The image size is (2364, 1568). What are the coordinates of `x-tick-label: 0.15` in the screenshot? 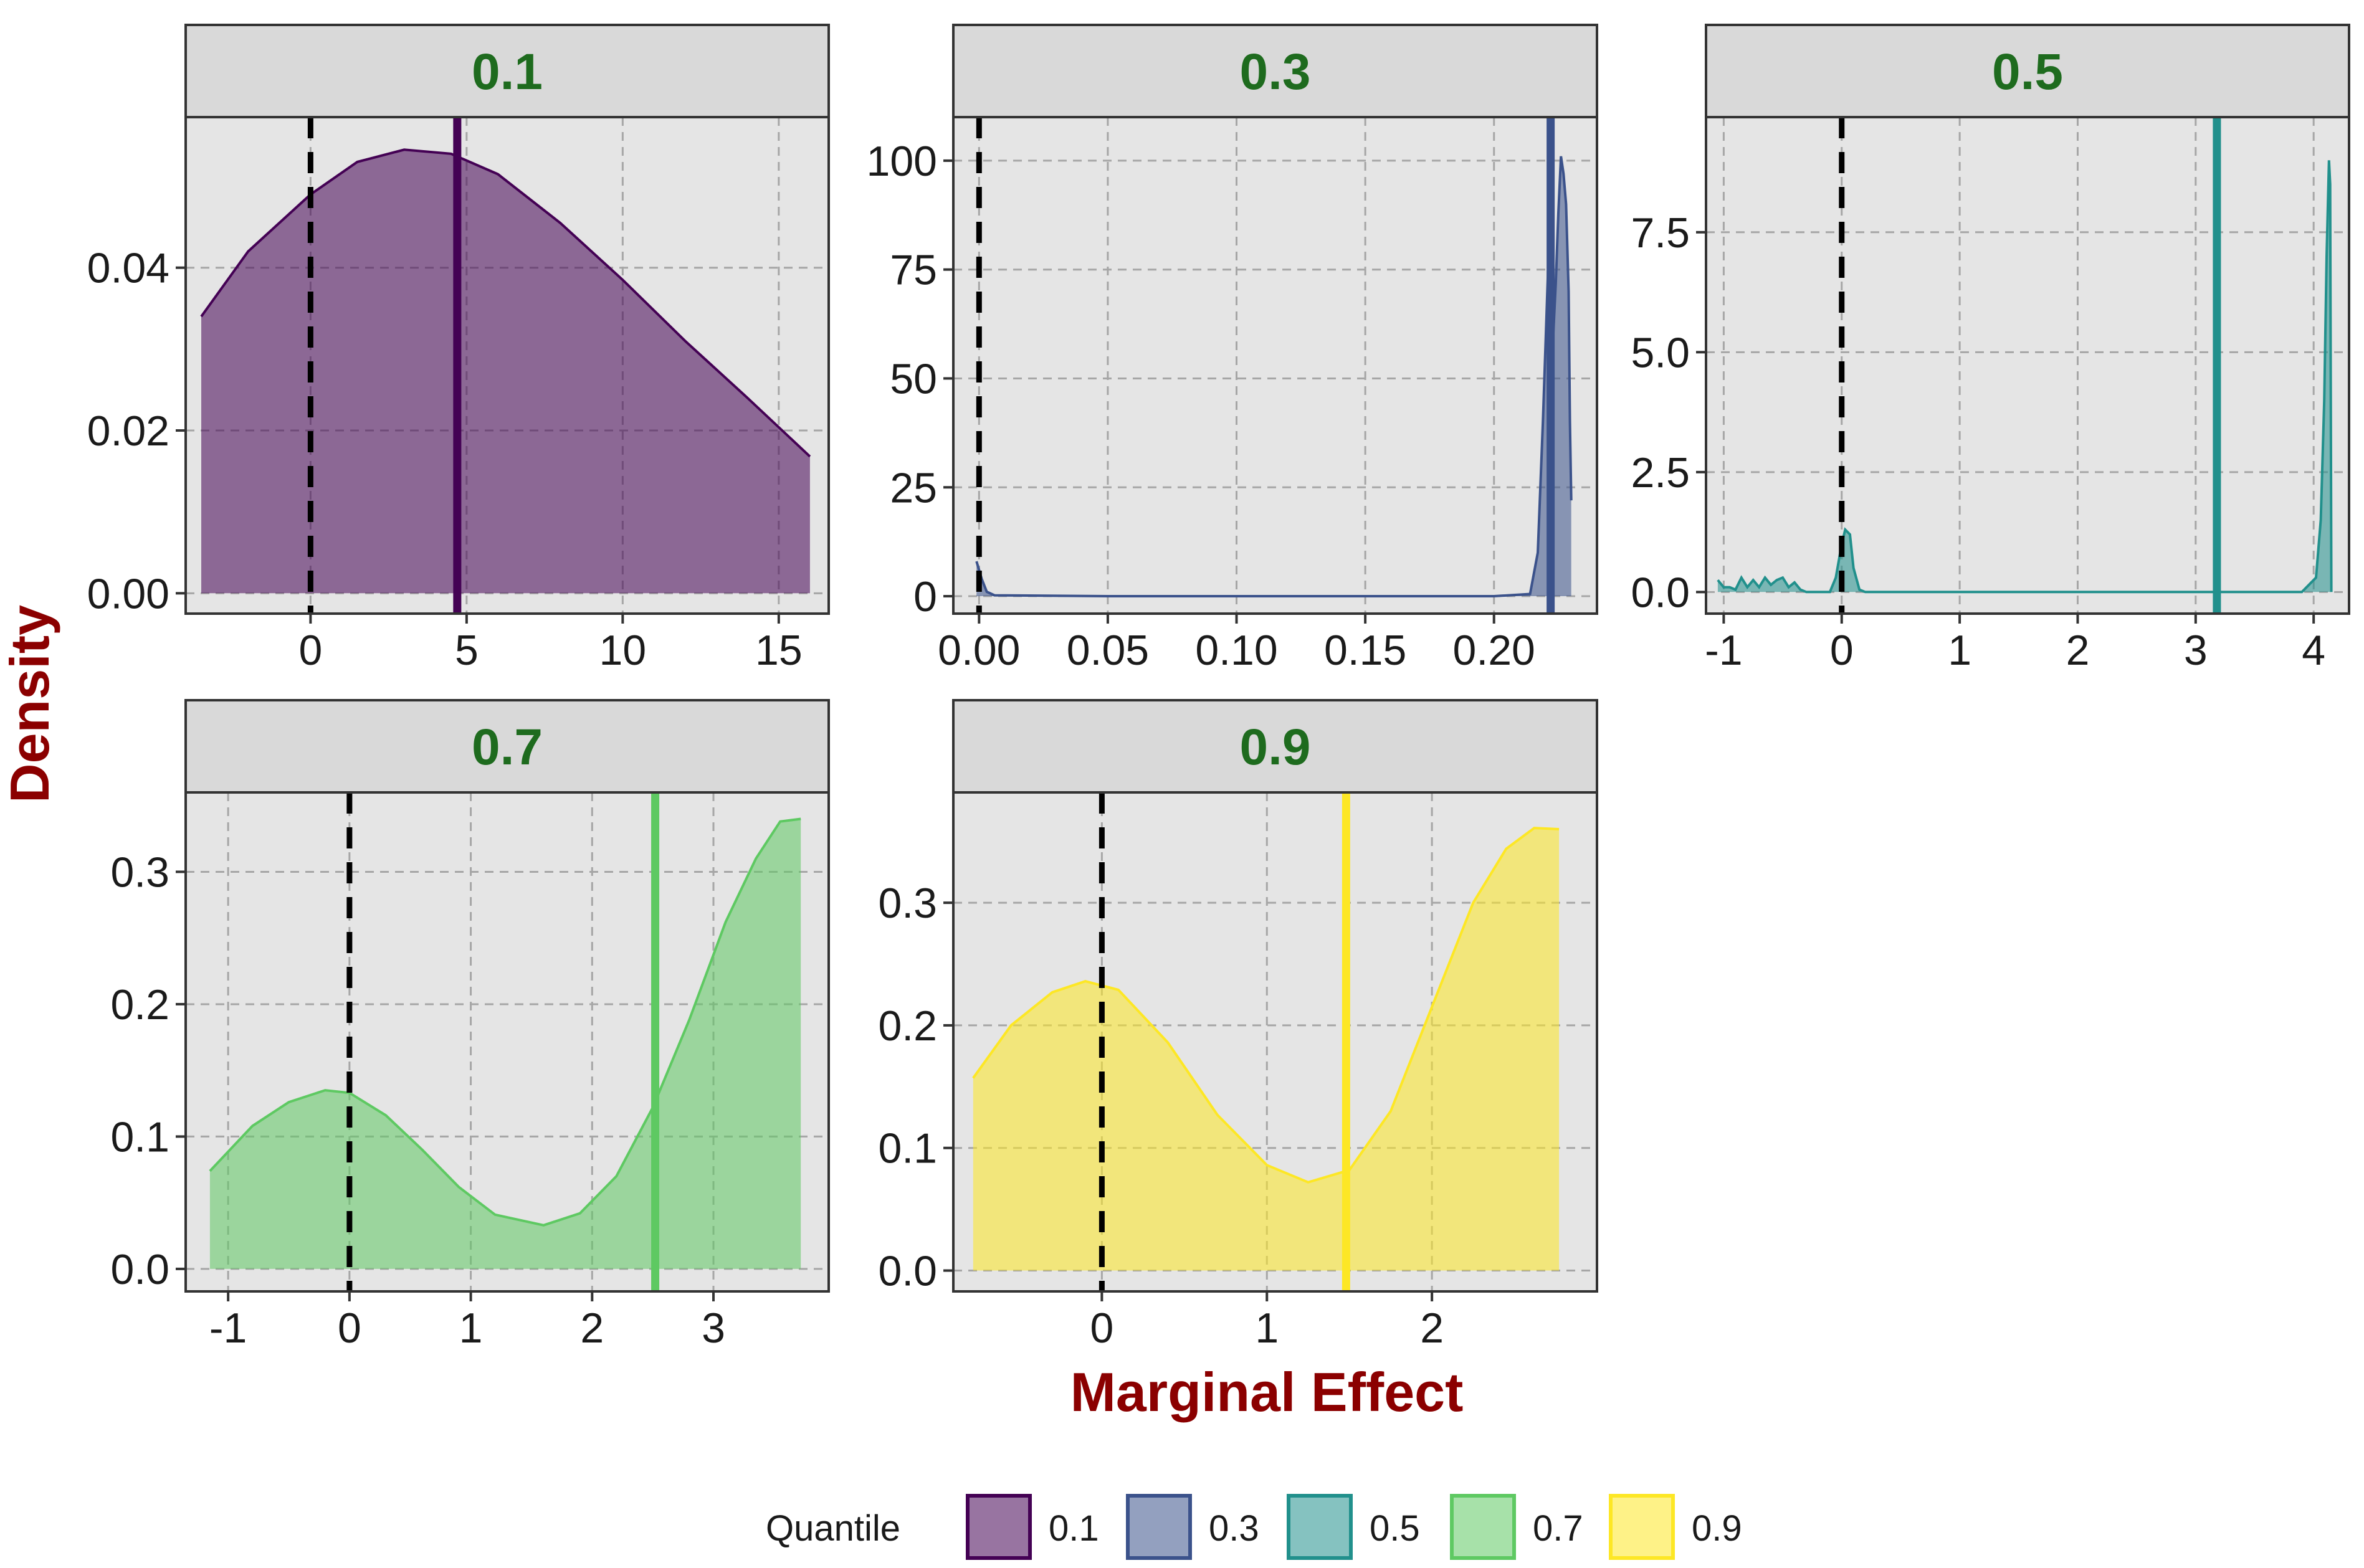 It's located at (1365, 650).